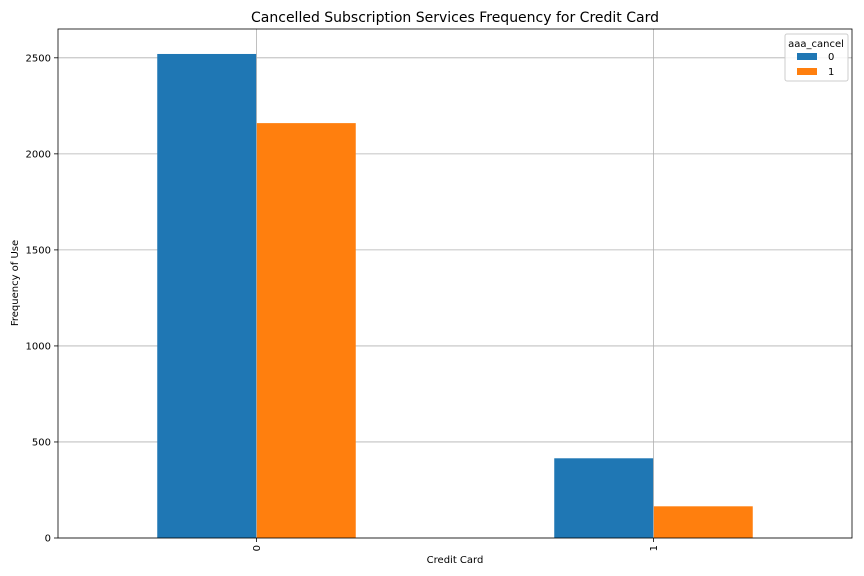 This screenshot has width=864, height=576. I want to click on y-tick-label: 1500, so click(38, 250).